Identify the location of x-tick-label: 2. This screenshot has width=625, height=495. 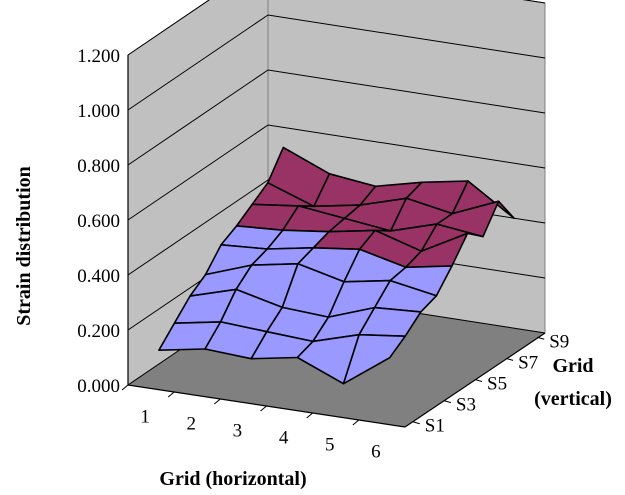
(192, 424).